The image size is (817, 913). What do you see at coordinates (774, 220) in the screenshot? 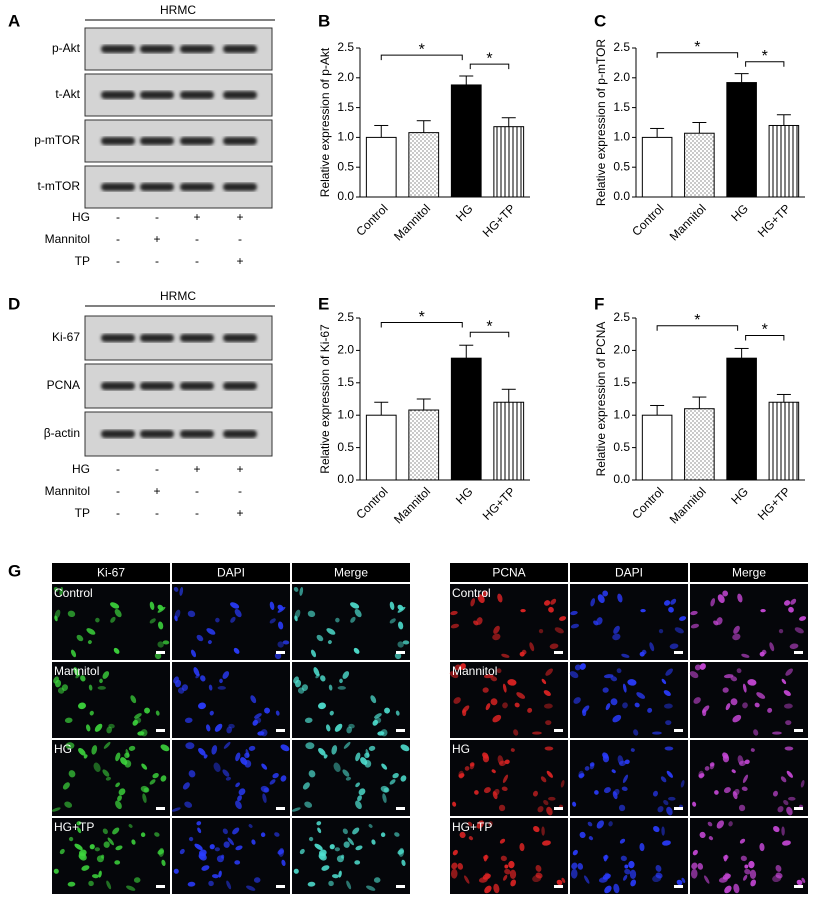
I see `x-tick-label: HG+TP` at bounding box center [774, 220].